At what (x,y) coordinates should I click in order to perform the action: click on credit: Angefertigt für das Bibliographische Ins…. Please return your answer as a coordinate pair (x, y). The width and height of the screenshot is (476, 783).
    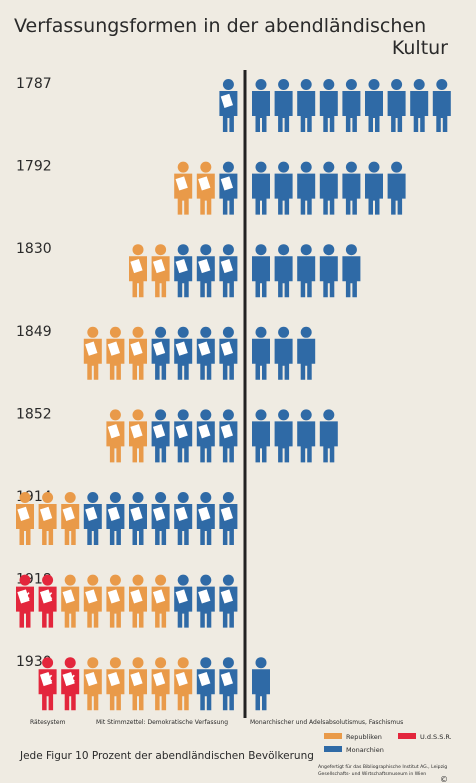
    Looking at the image, I should click on (382, 767).